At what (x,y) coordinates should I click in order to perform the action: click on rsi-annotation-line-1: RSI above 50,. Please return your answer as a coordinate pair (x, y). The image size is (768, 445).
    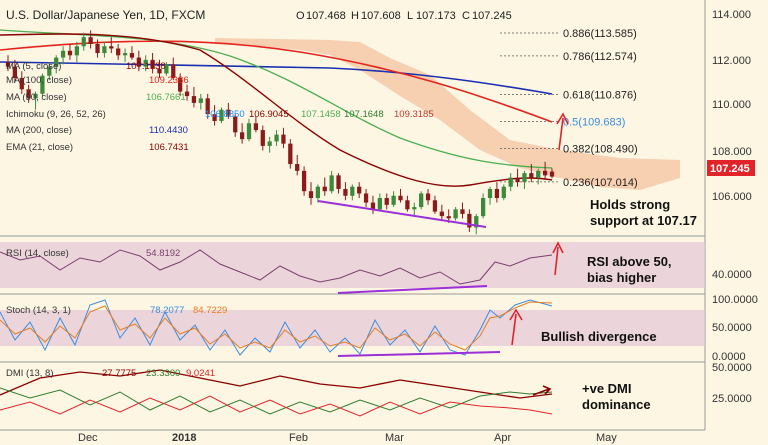
    Looking at the image, I should click on (629, 261).